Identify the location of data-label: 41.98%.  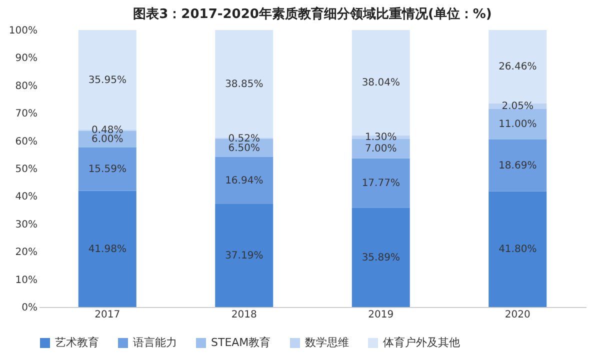
(107, 249).